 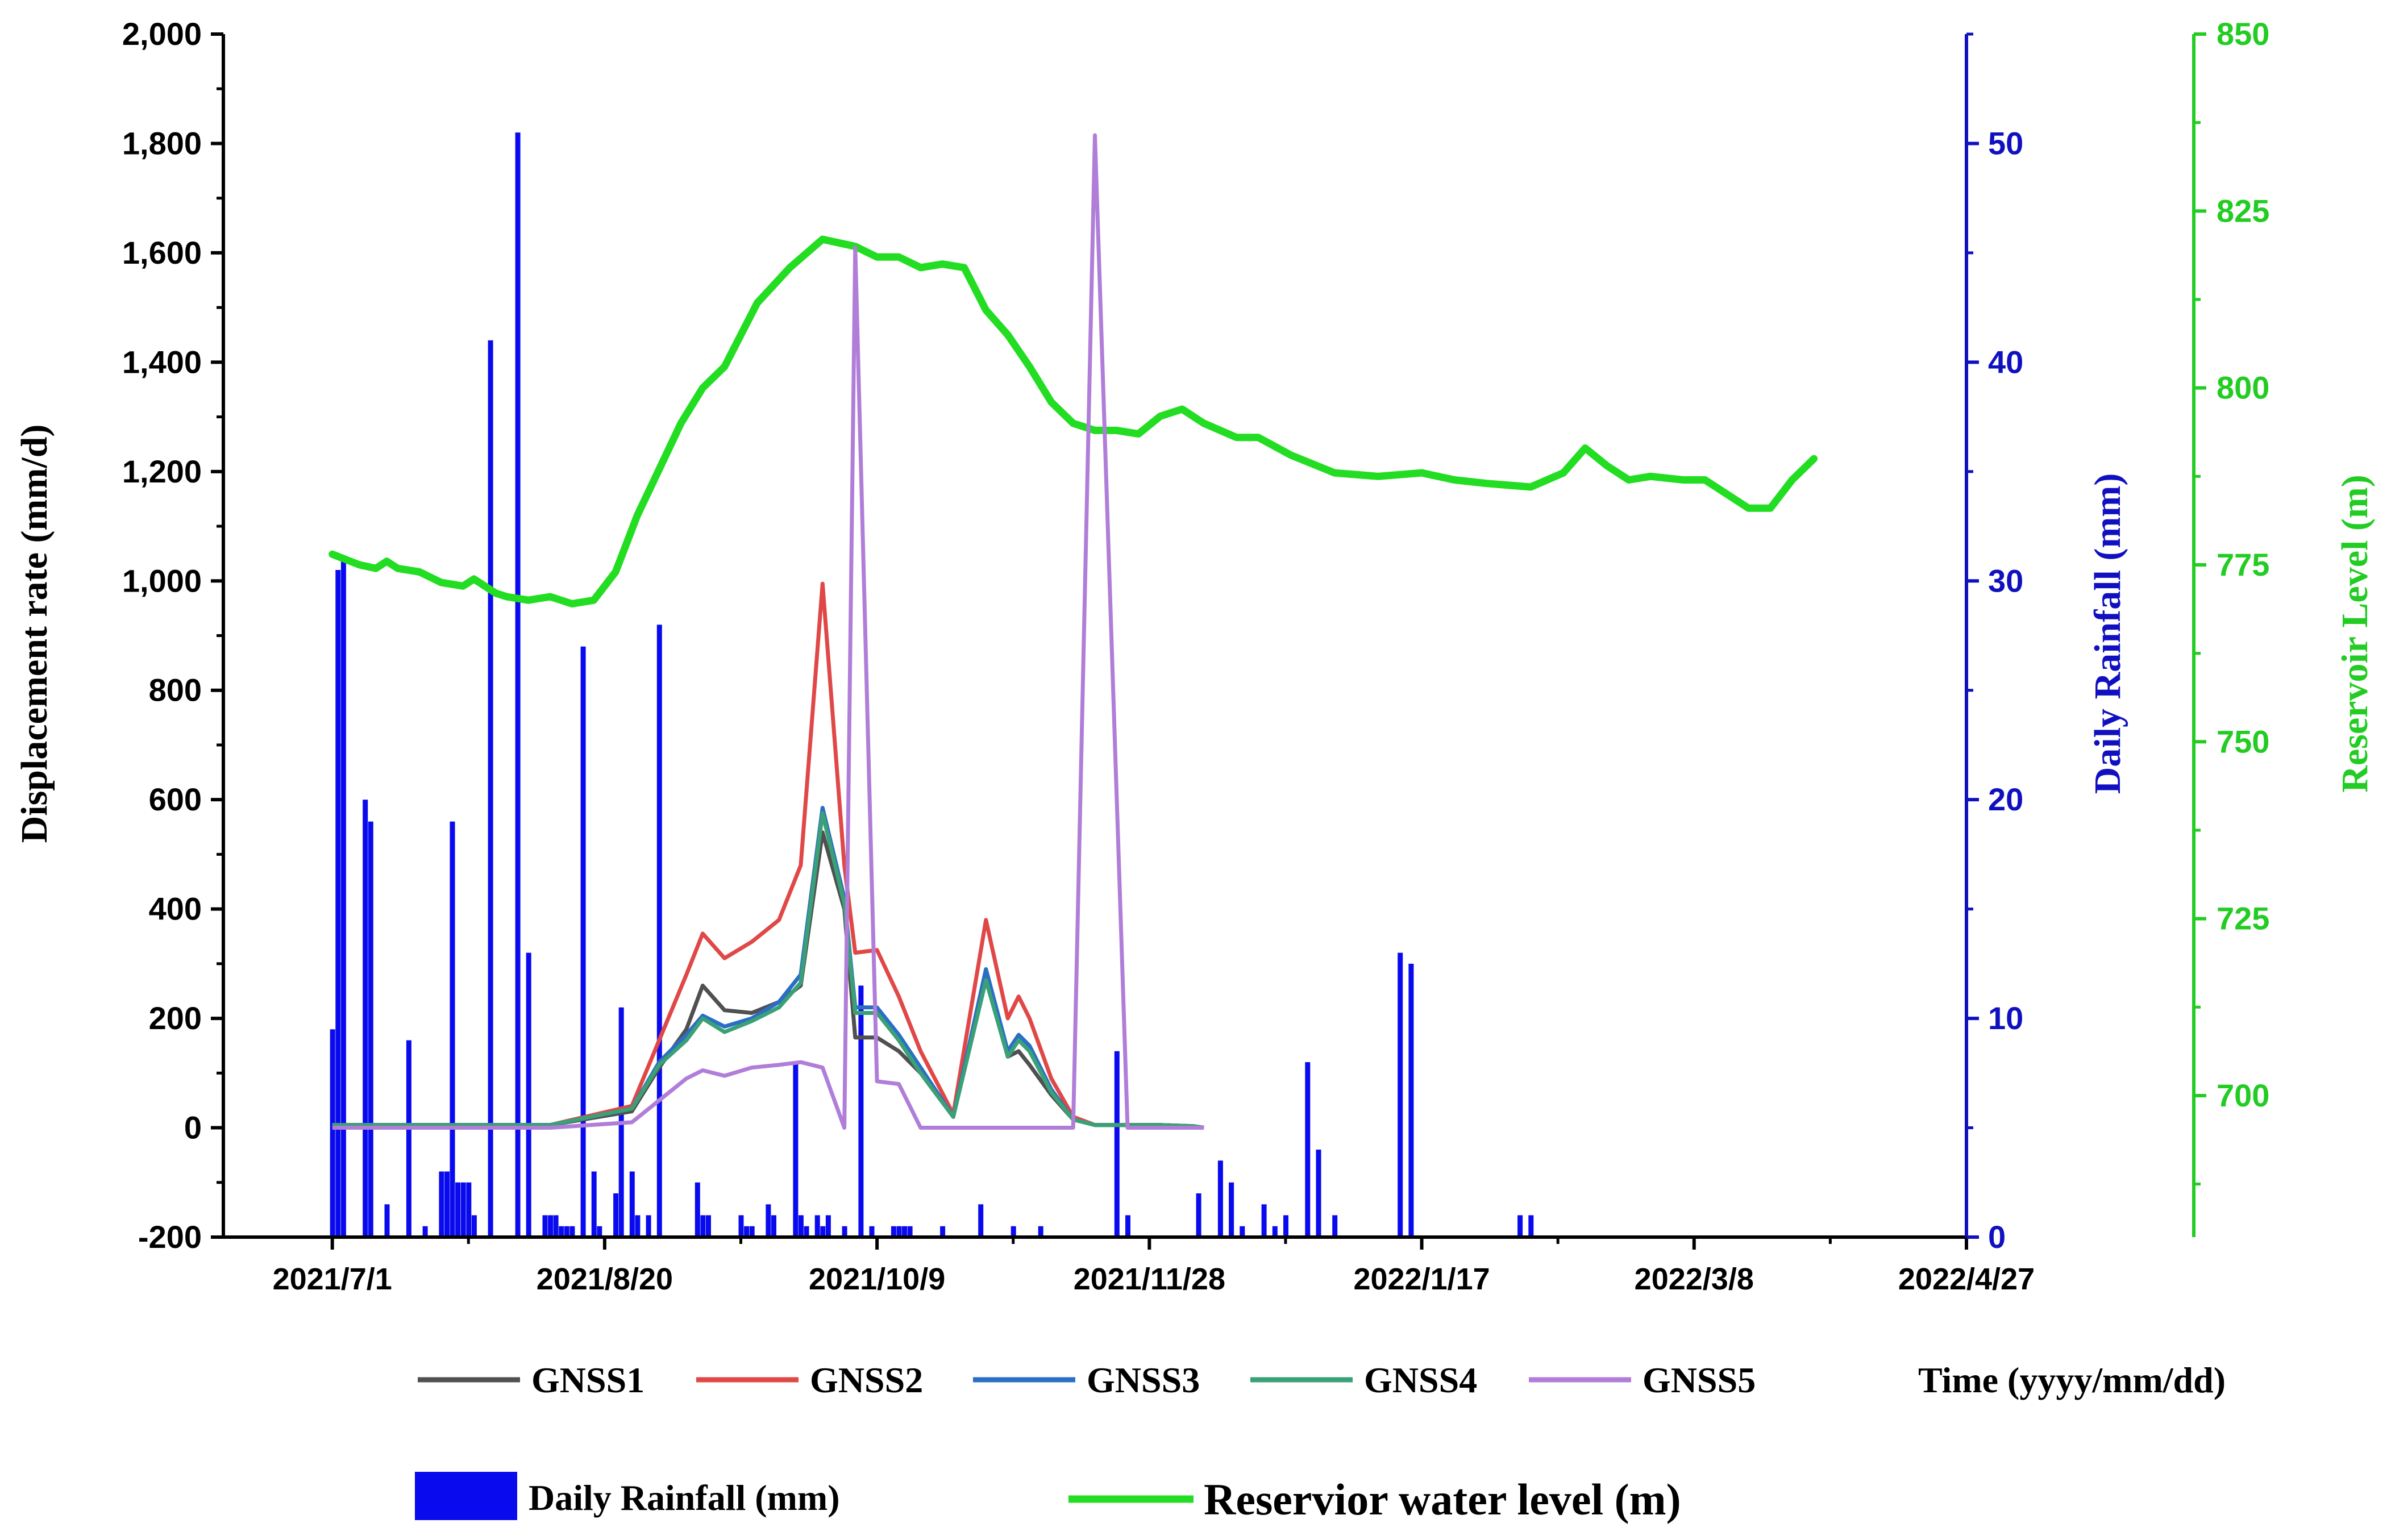 What do you see at coordinates (162, 471) in the screenshot?
I see `left-tick-label: 1,200` at bounding box center [162, 471].